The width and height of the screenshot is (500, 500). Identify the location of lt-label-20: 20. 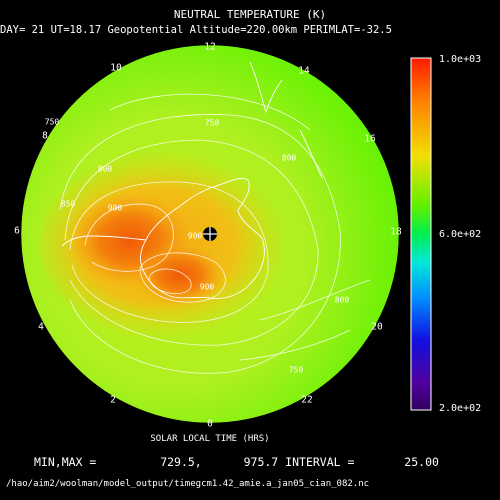
(377, 327).